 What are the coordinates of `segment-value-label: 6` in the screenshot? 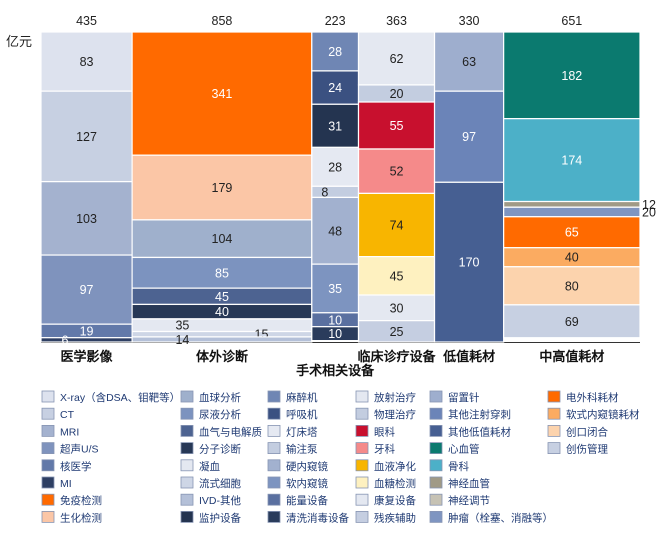 It's located at (65, 340).